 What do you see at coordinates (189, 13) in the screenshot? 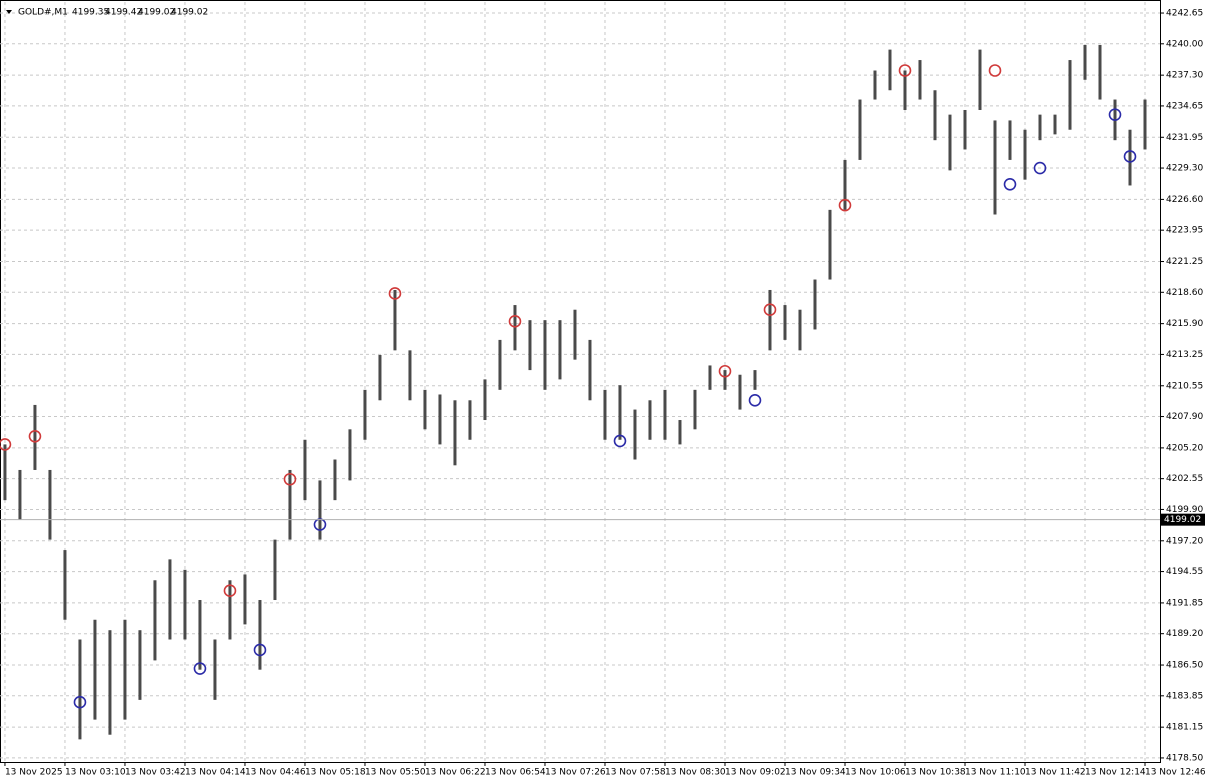
I see `quote-close: 4199.02` at bounding box center [189, 13].